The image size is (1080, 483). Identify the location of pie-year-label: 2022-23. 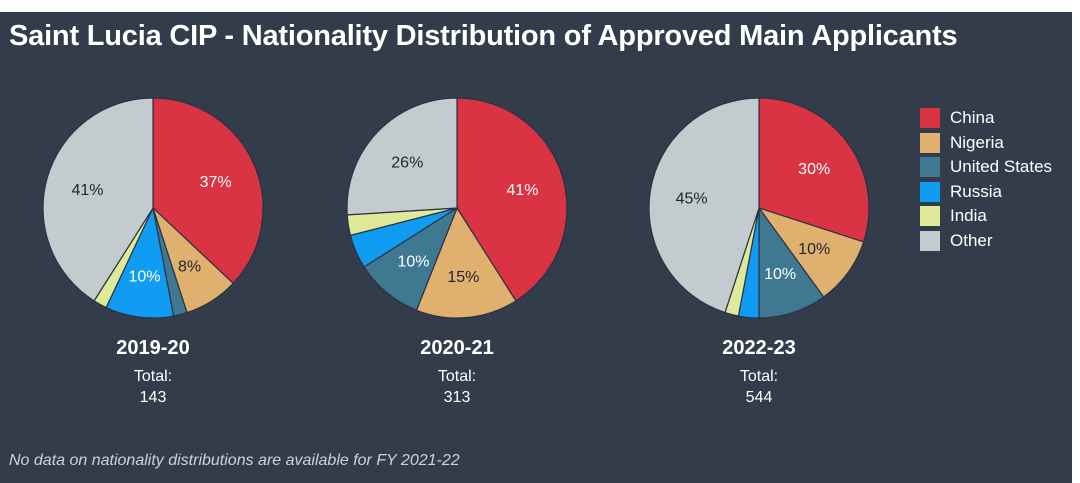
(758, 348).